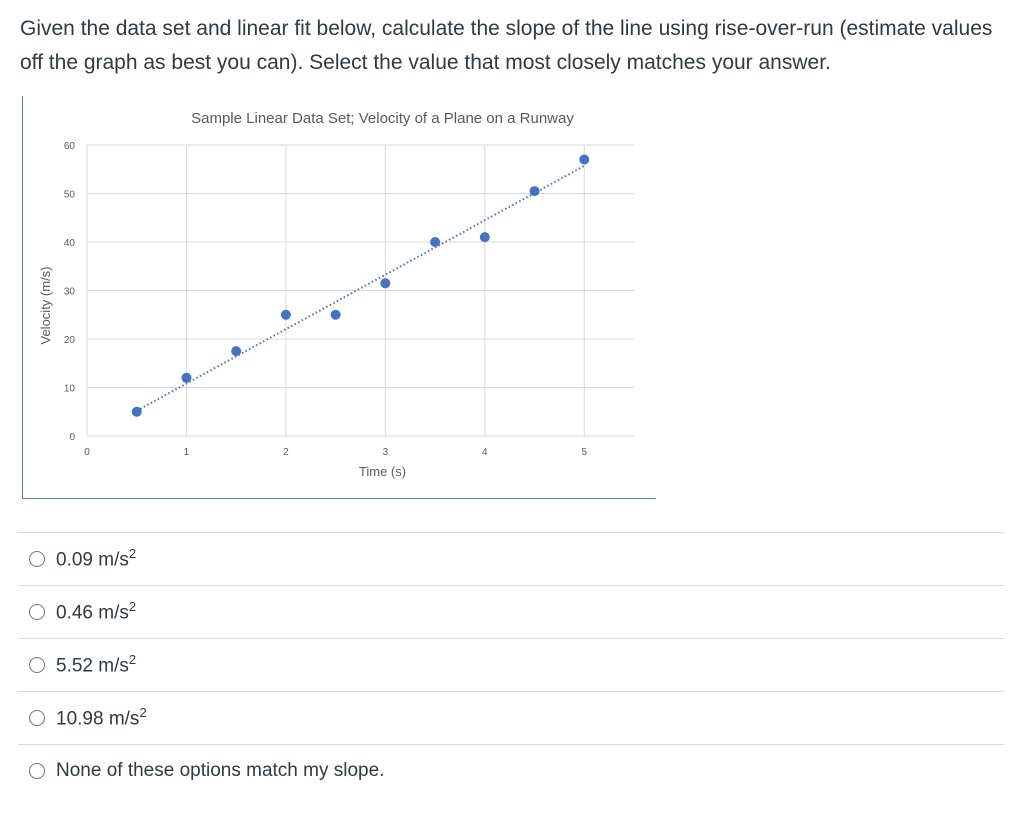 This screenshot has width=1024, height=823. What do you see at coordinates (511, 770) in the screenshot?
I see `answer-option-5: None of these options match my slope.` at bounding box center [511, 770].